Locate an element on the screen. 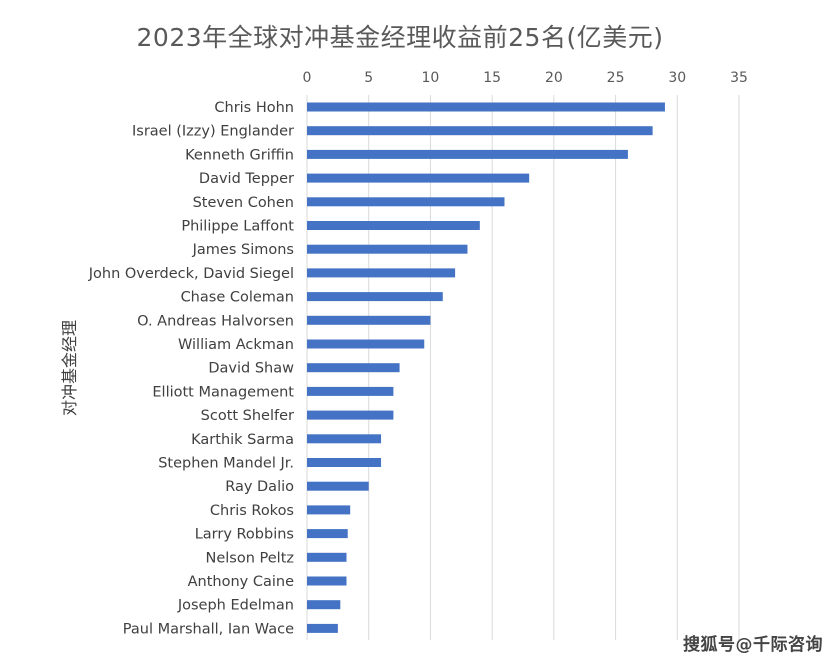 The width and height of the screenshot is (832, 660). watermark-text: 搜狐号@千际咨询 is located at coordinates (753, 645).